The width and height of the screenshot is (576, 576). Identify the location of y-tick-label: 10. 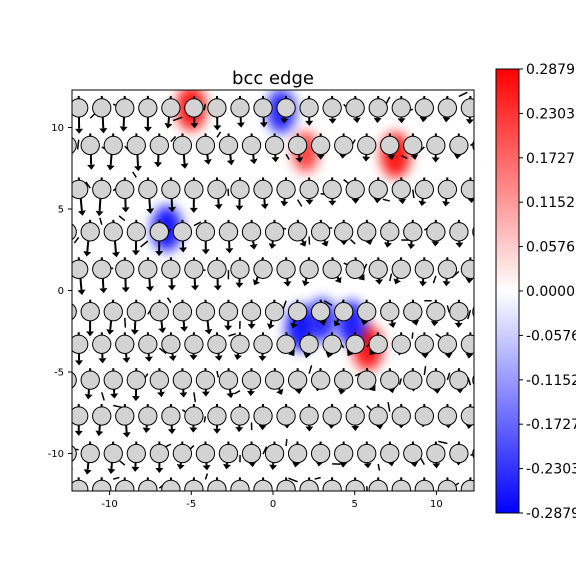
(57, 128).